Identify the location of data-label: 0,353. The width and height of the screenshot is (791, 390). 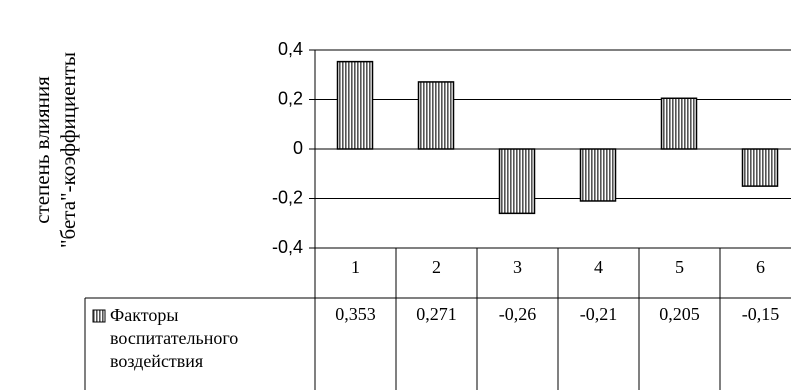
(355, 314).